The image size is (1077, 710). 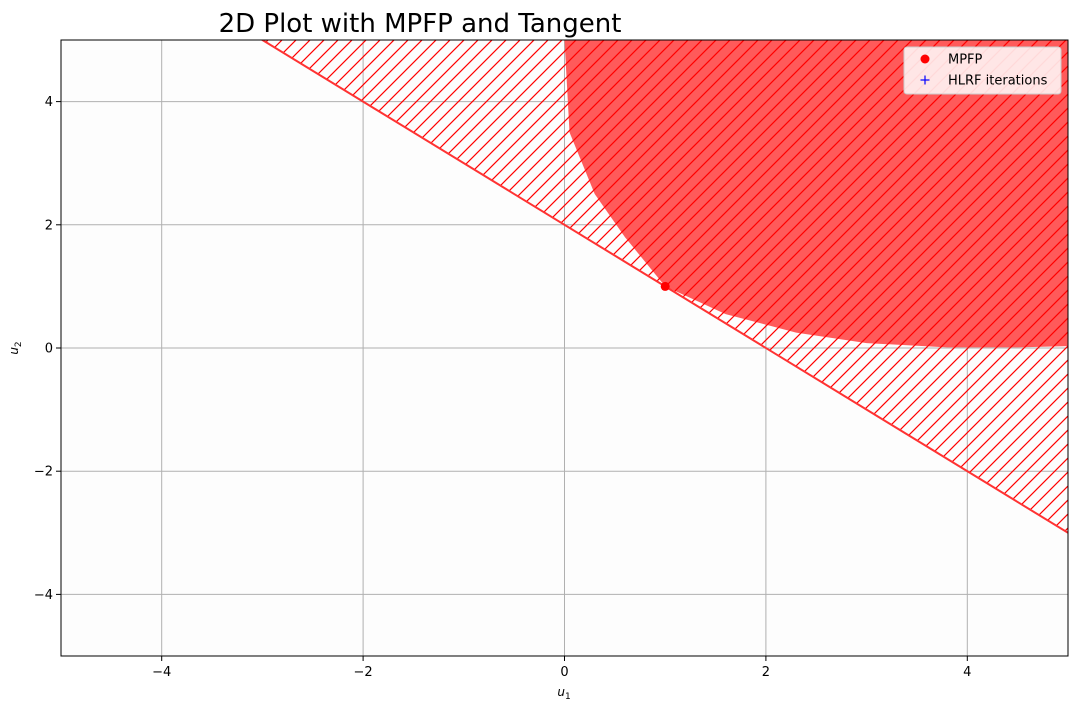 I want to click on y-axis-label: u2, so click(x=15, y=347).